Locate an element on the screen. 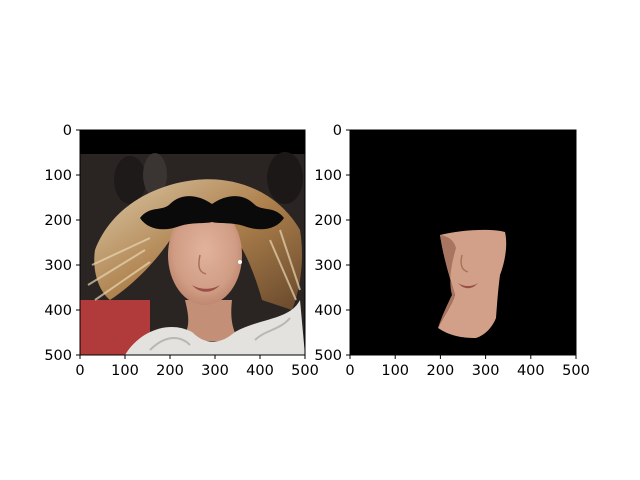  right-y-tick-label: 100 is located at coordinates (328, 176).